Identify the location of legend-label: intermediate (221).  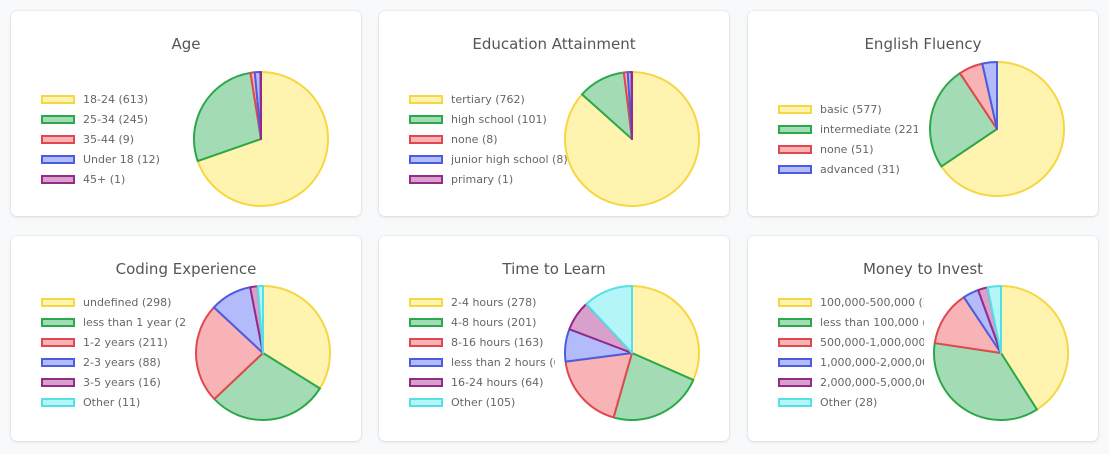
(869, 129).